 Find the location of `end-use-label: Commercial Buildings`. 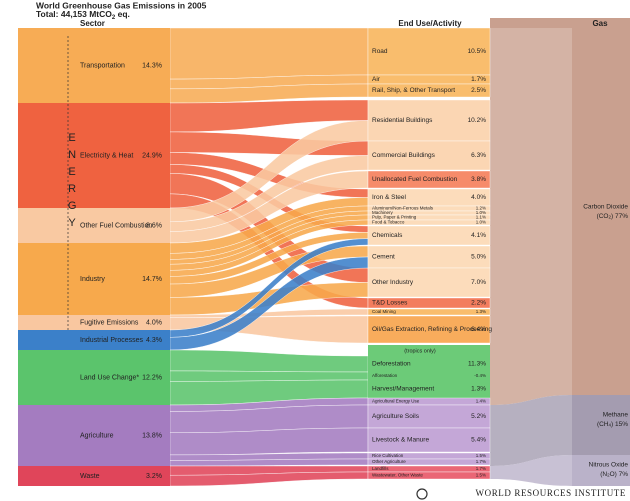

end-use-label: Commercial Buildings is located at coordinates (404, 155).